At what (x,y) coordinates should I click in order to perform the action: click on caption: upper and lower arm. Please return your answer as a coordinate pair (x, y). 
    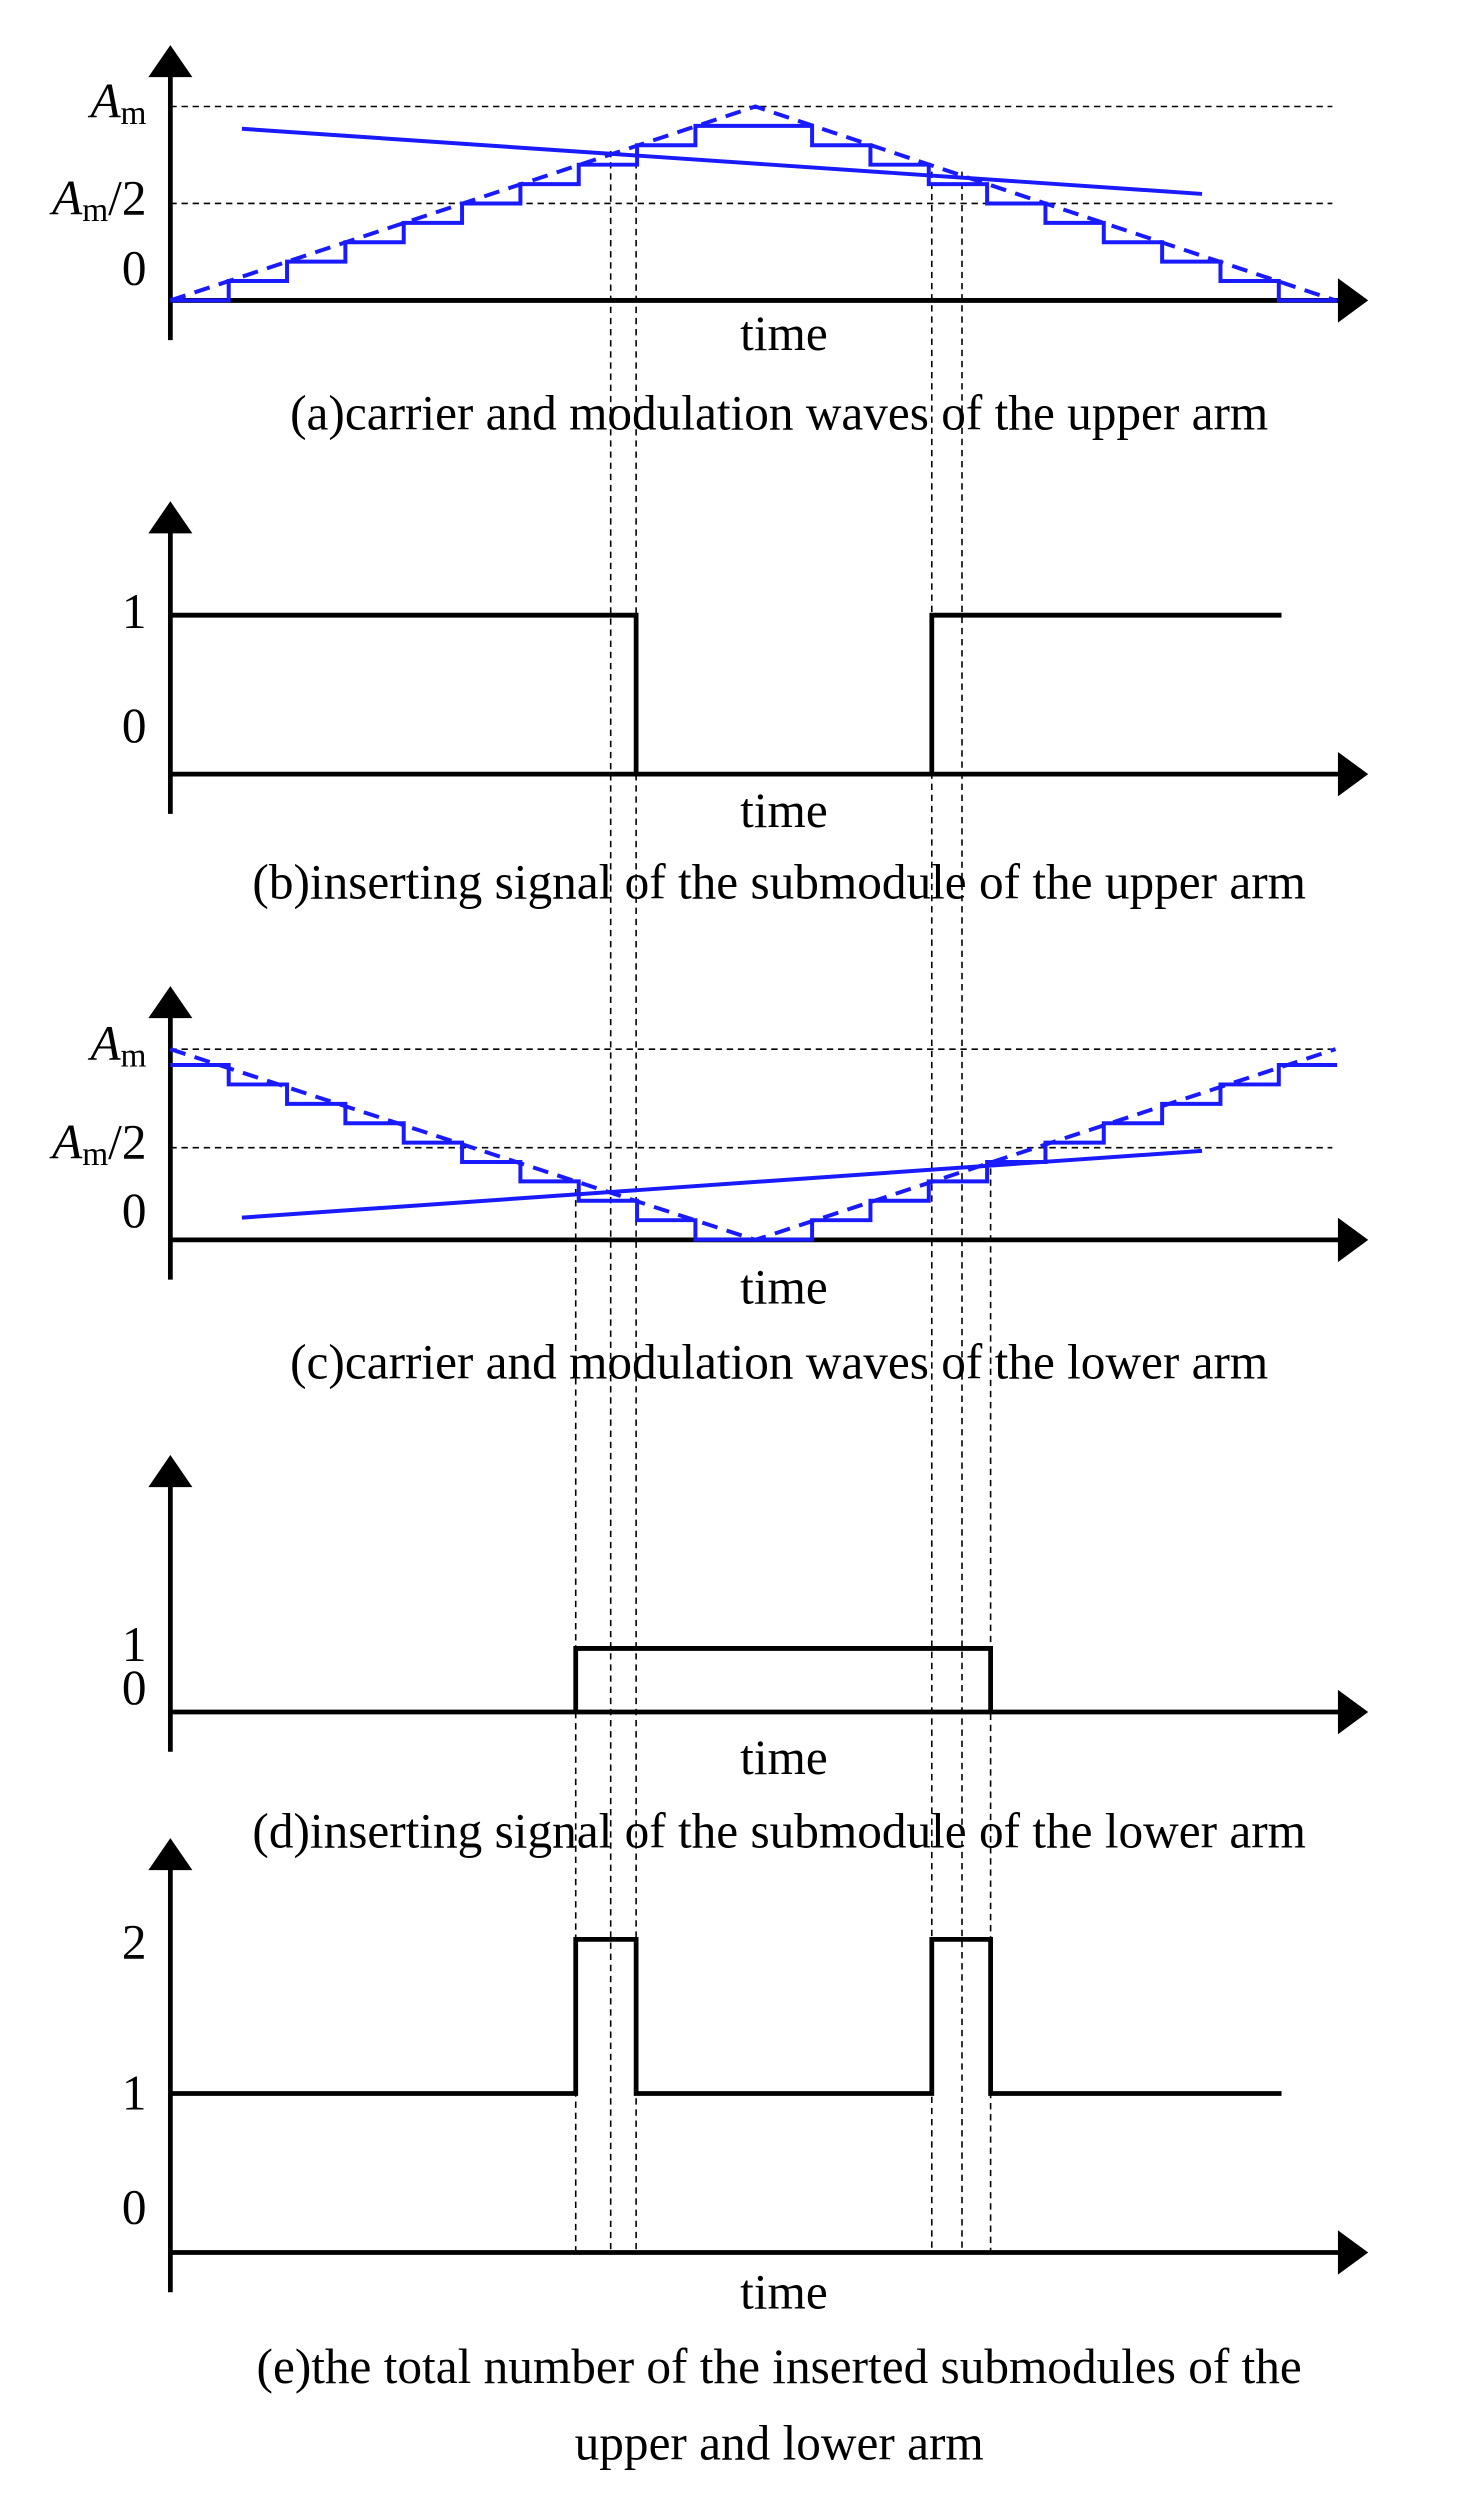
    Looking at the image, I should click on (779, 2442).